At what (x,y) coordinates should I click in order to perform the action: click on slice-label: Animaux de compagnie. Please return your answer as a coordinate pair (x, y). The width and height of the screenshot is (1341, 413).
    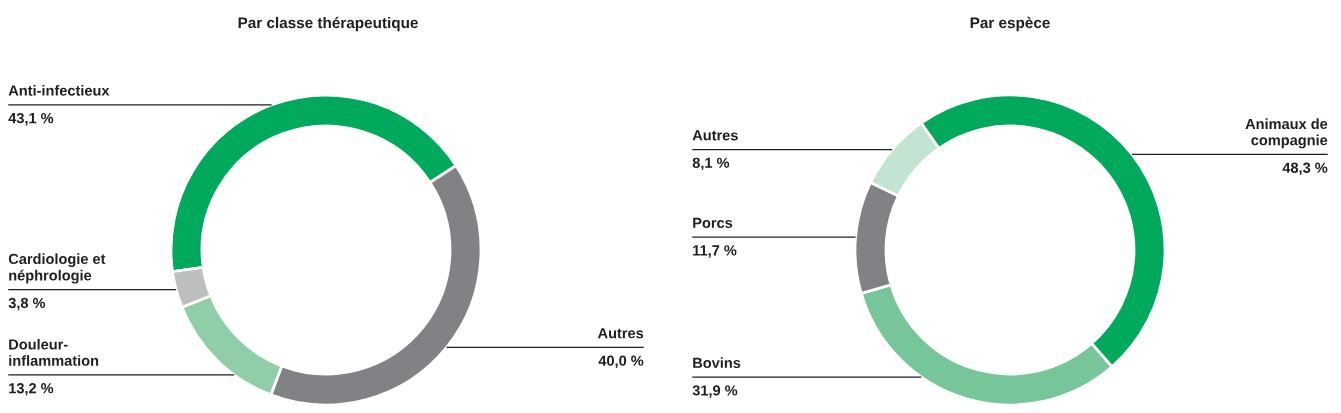
    Looking at the image, I should click on (1286, 133).